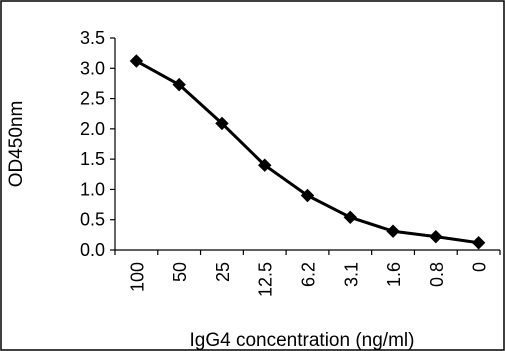 This screenshot has height=351, width=505. I want to click on y-tick-label: 3.5, so click(92, 38).